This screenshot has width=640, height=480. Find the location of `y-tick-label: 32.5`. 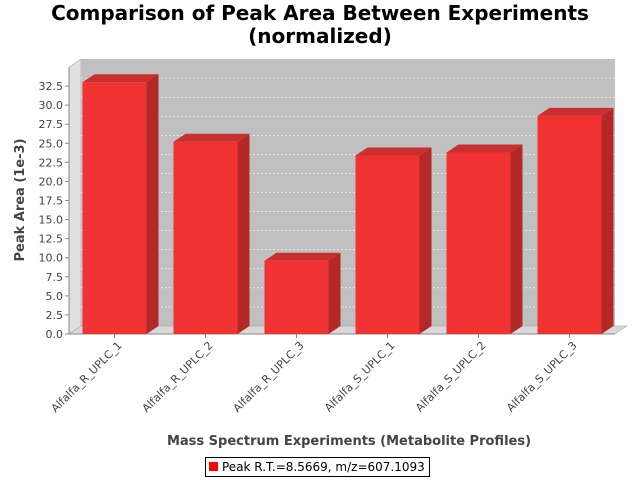

y-tick-label: 32.5 is located at coordinates (51, 86).